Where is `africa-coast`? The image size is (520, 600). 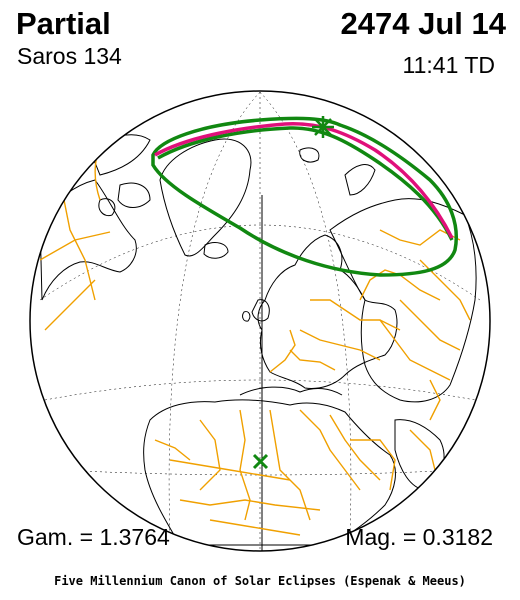 africa-coast is located at coordinates (269, 472).